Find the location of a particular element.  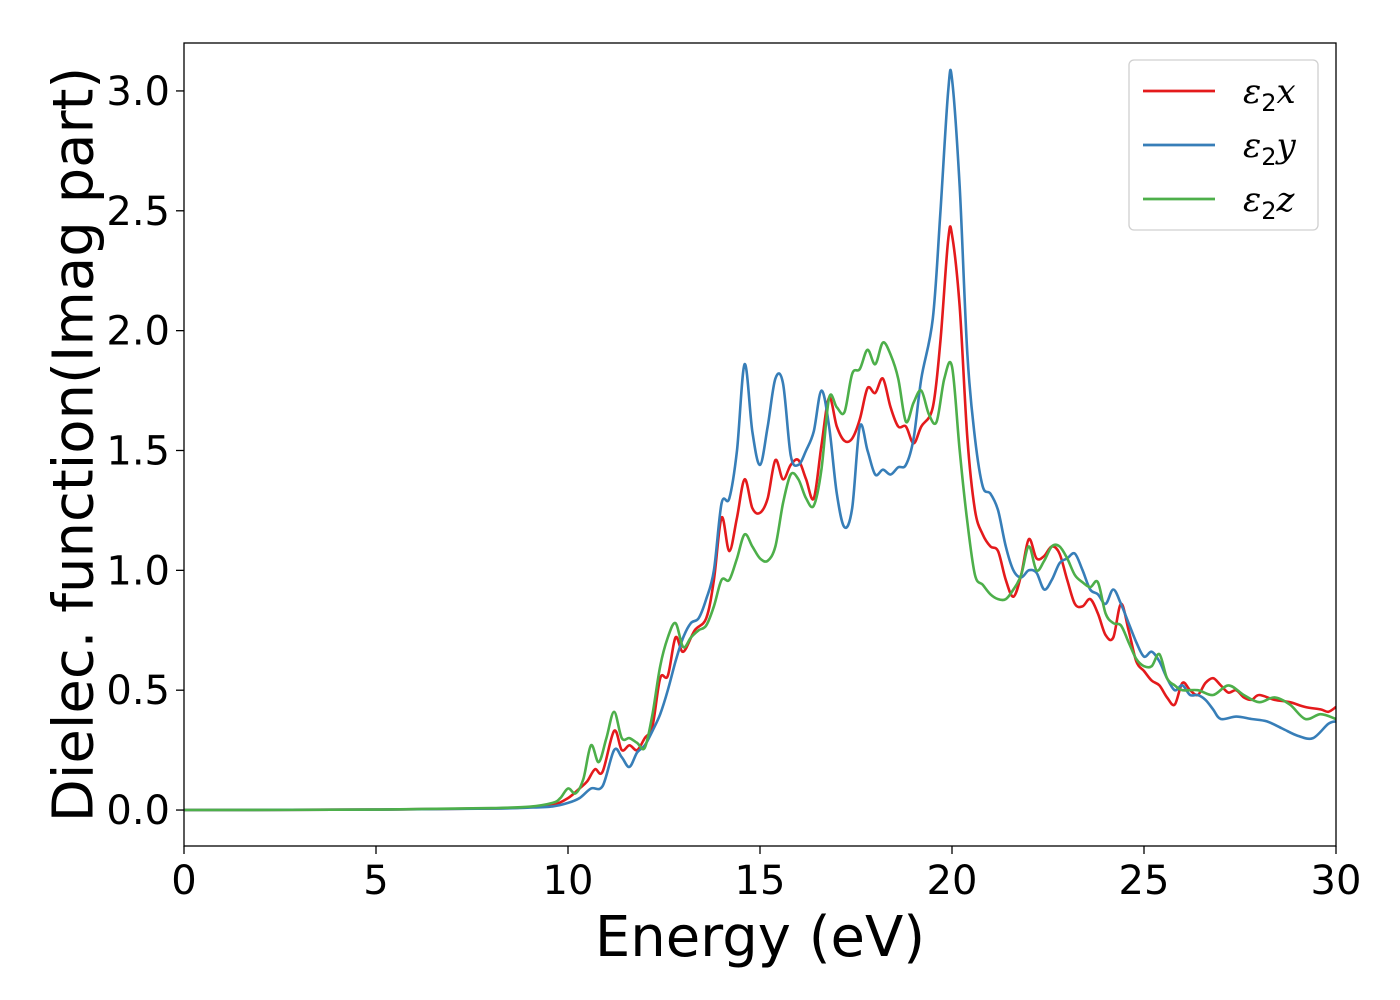

legend: ε2x ε2y ε2z is located at coordinates (1223, 145).